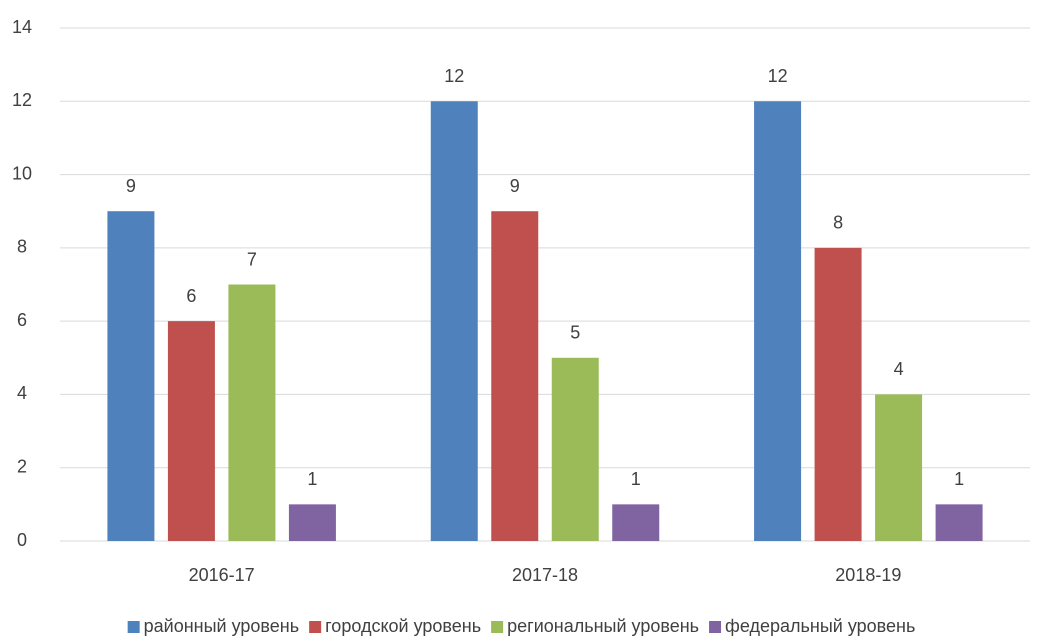  Describe the element at coordinates (22, 393) in the screenshot. I see `y-tick-label: 4` at that location.